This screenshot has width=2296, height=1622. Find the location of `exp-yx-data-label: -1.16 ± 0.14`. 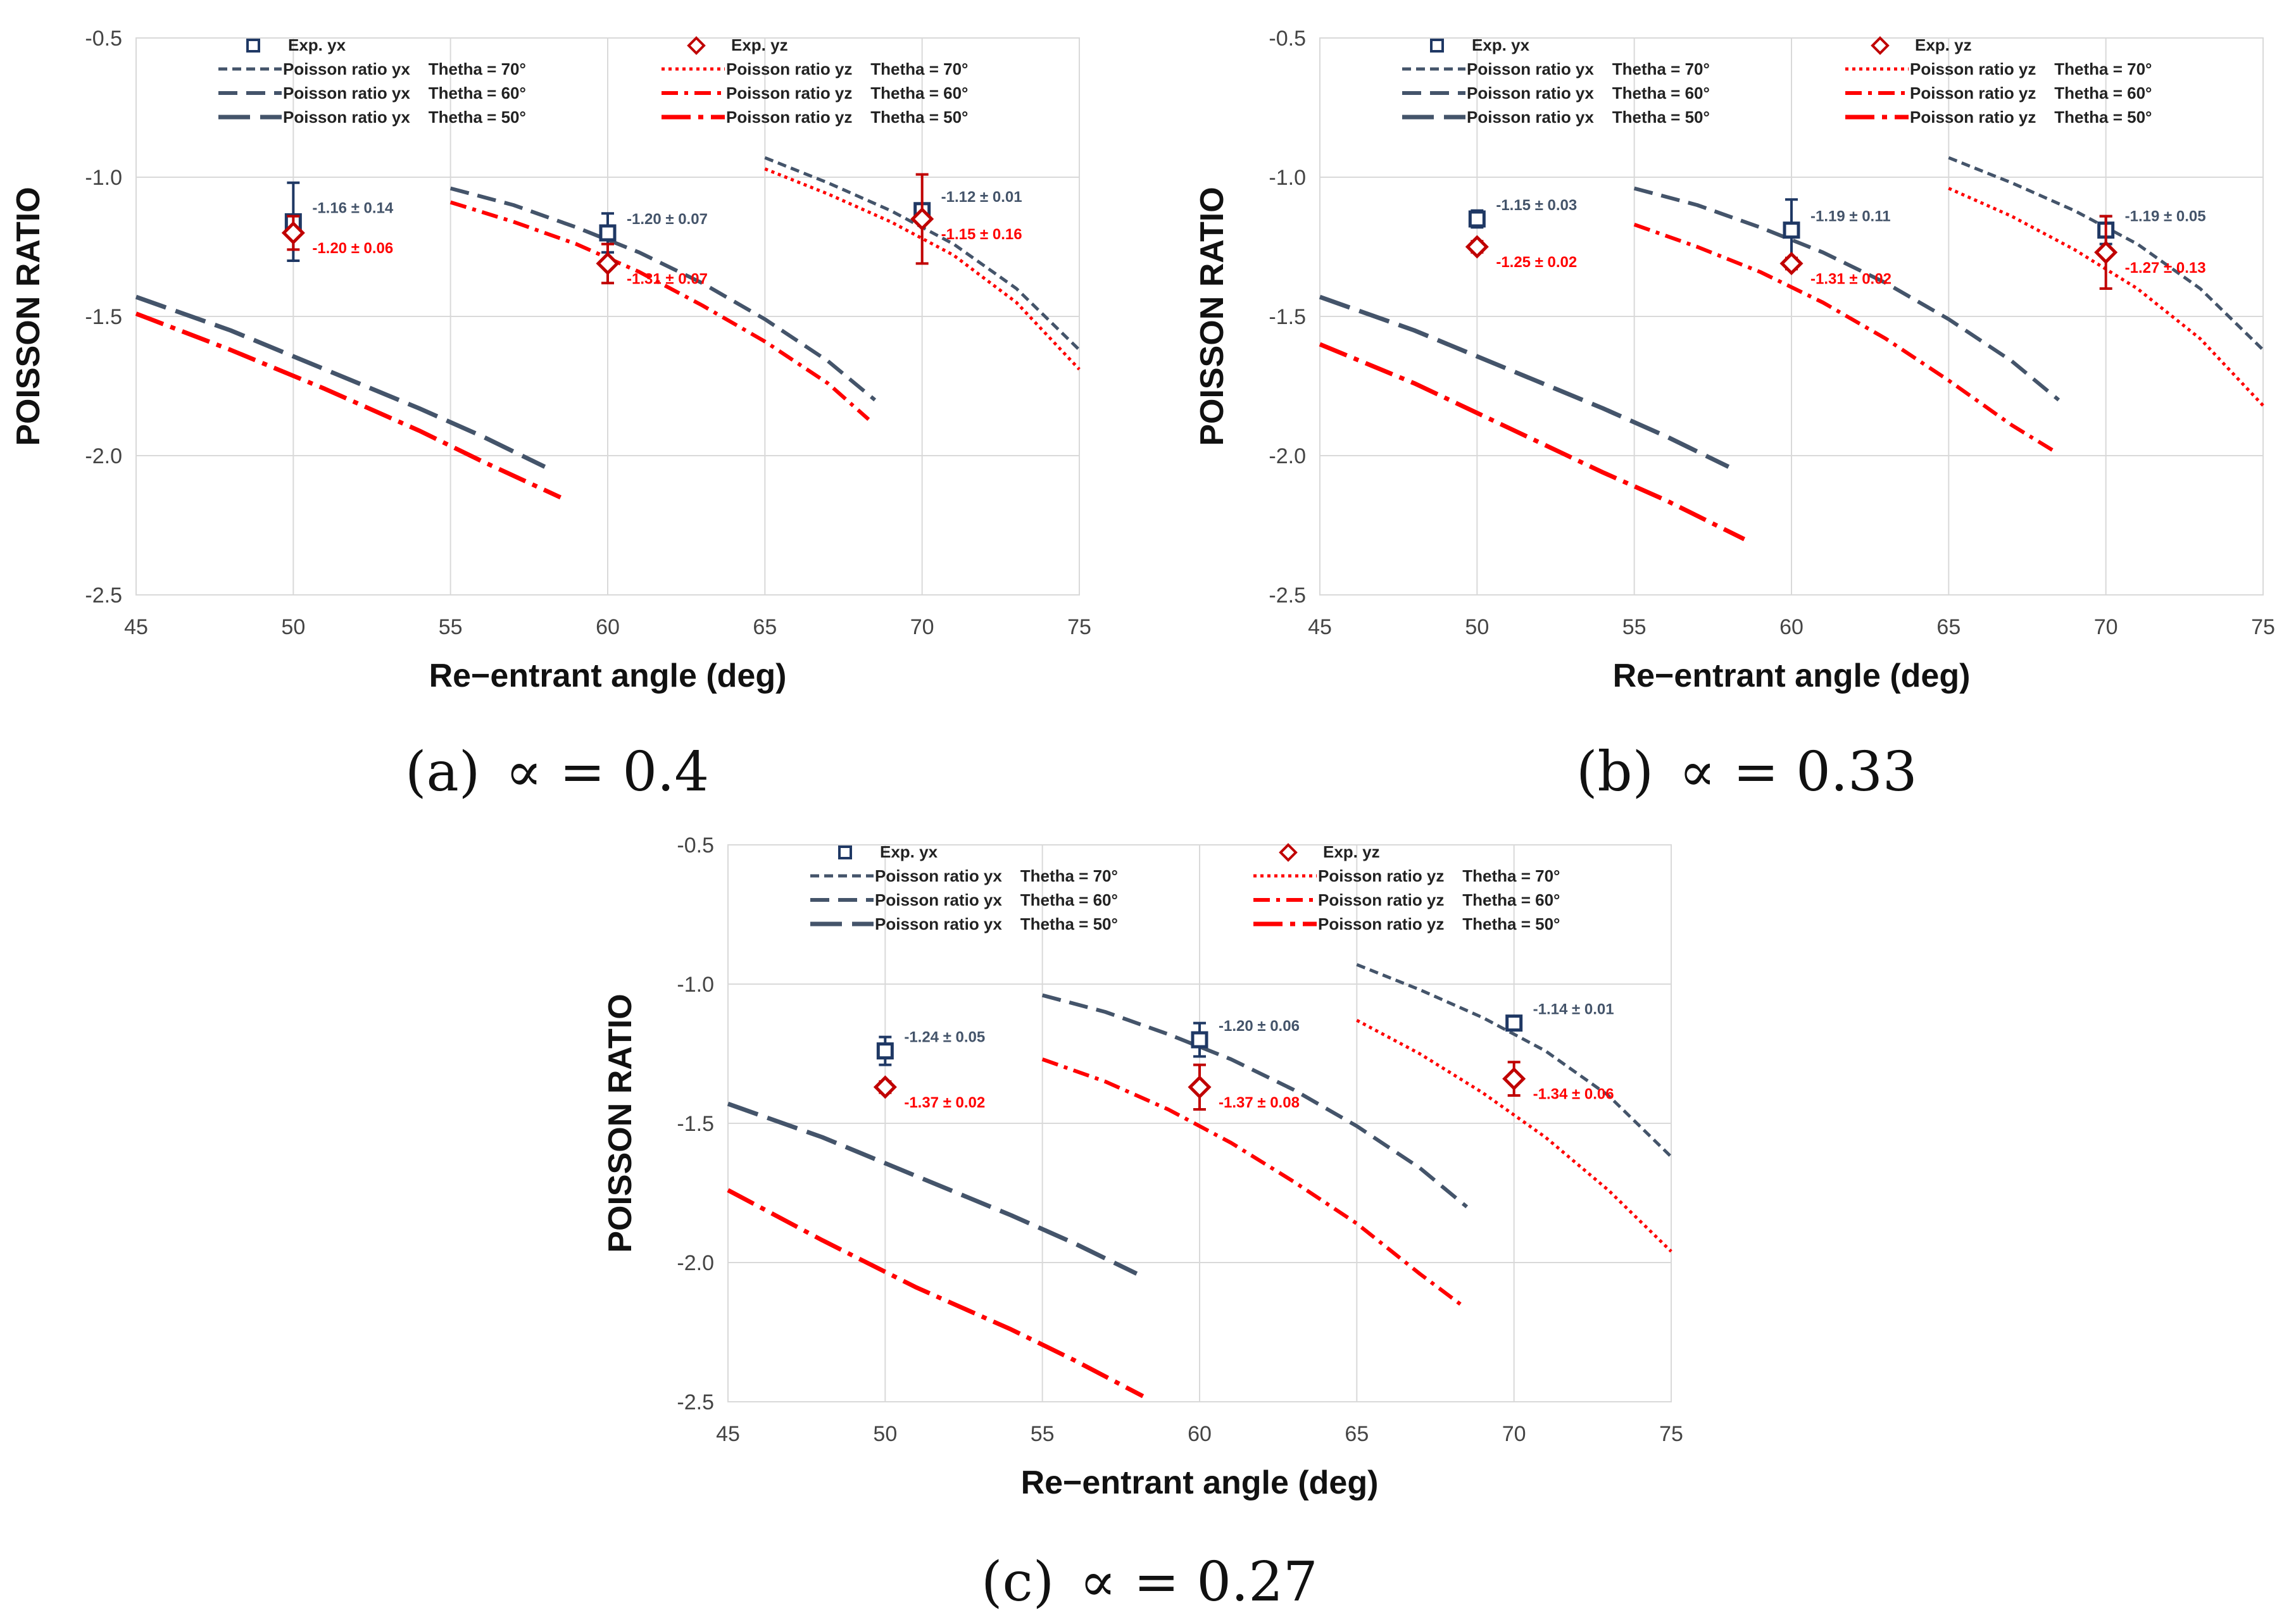

exp-yx-data-label: -1.16 ± 0.14 is located at coordinates (353, 208).